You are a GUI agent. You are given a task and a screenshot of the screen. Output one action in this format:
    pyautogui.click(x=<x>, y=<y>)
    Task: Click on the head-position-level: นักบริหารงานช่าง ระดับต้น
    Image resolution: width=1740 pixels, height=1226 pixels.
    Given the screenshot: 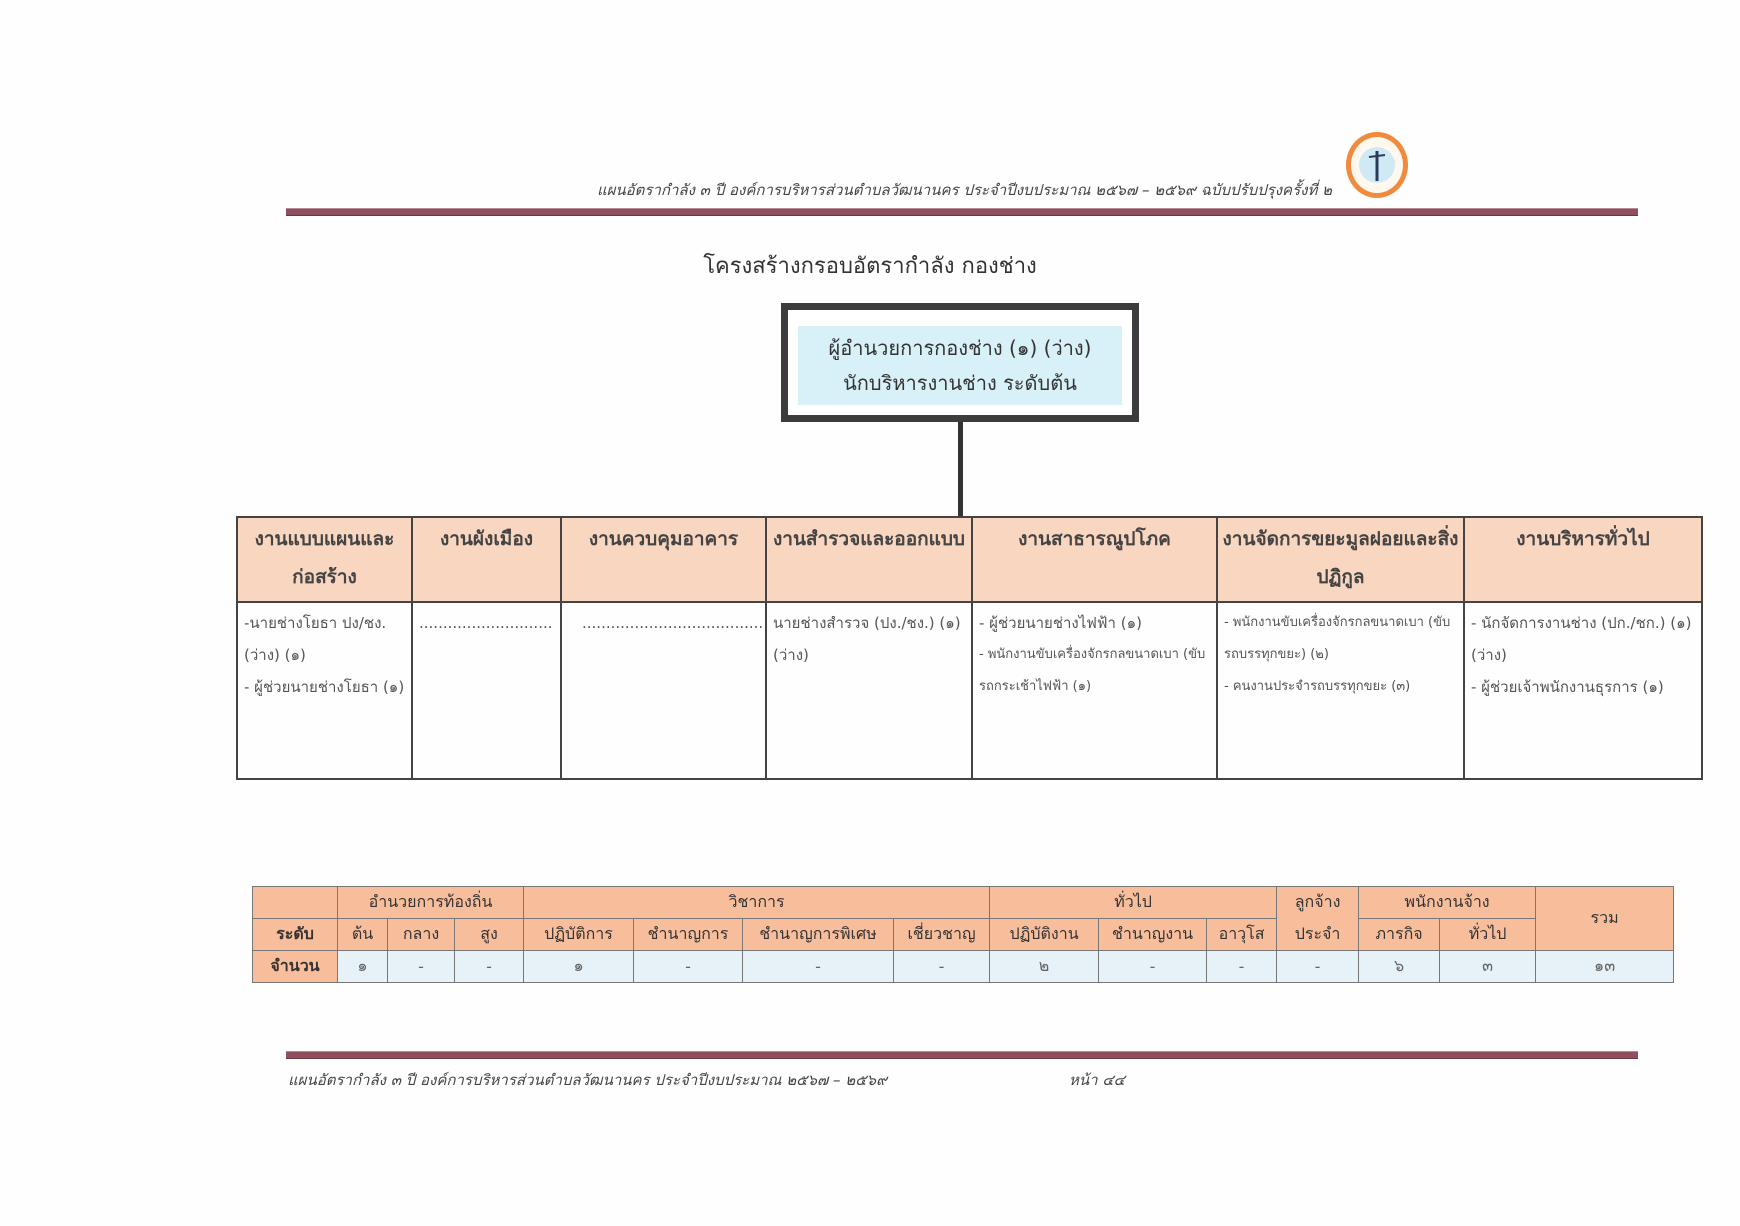 What is the action you would take?
    pyautogui.click(x=960, y=382)
    